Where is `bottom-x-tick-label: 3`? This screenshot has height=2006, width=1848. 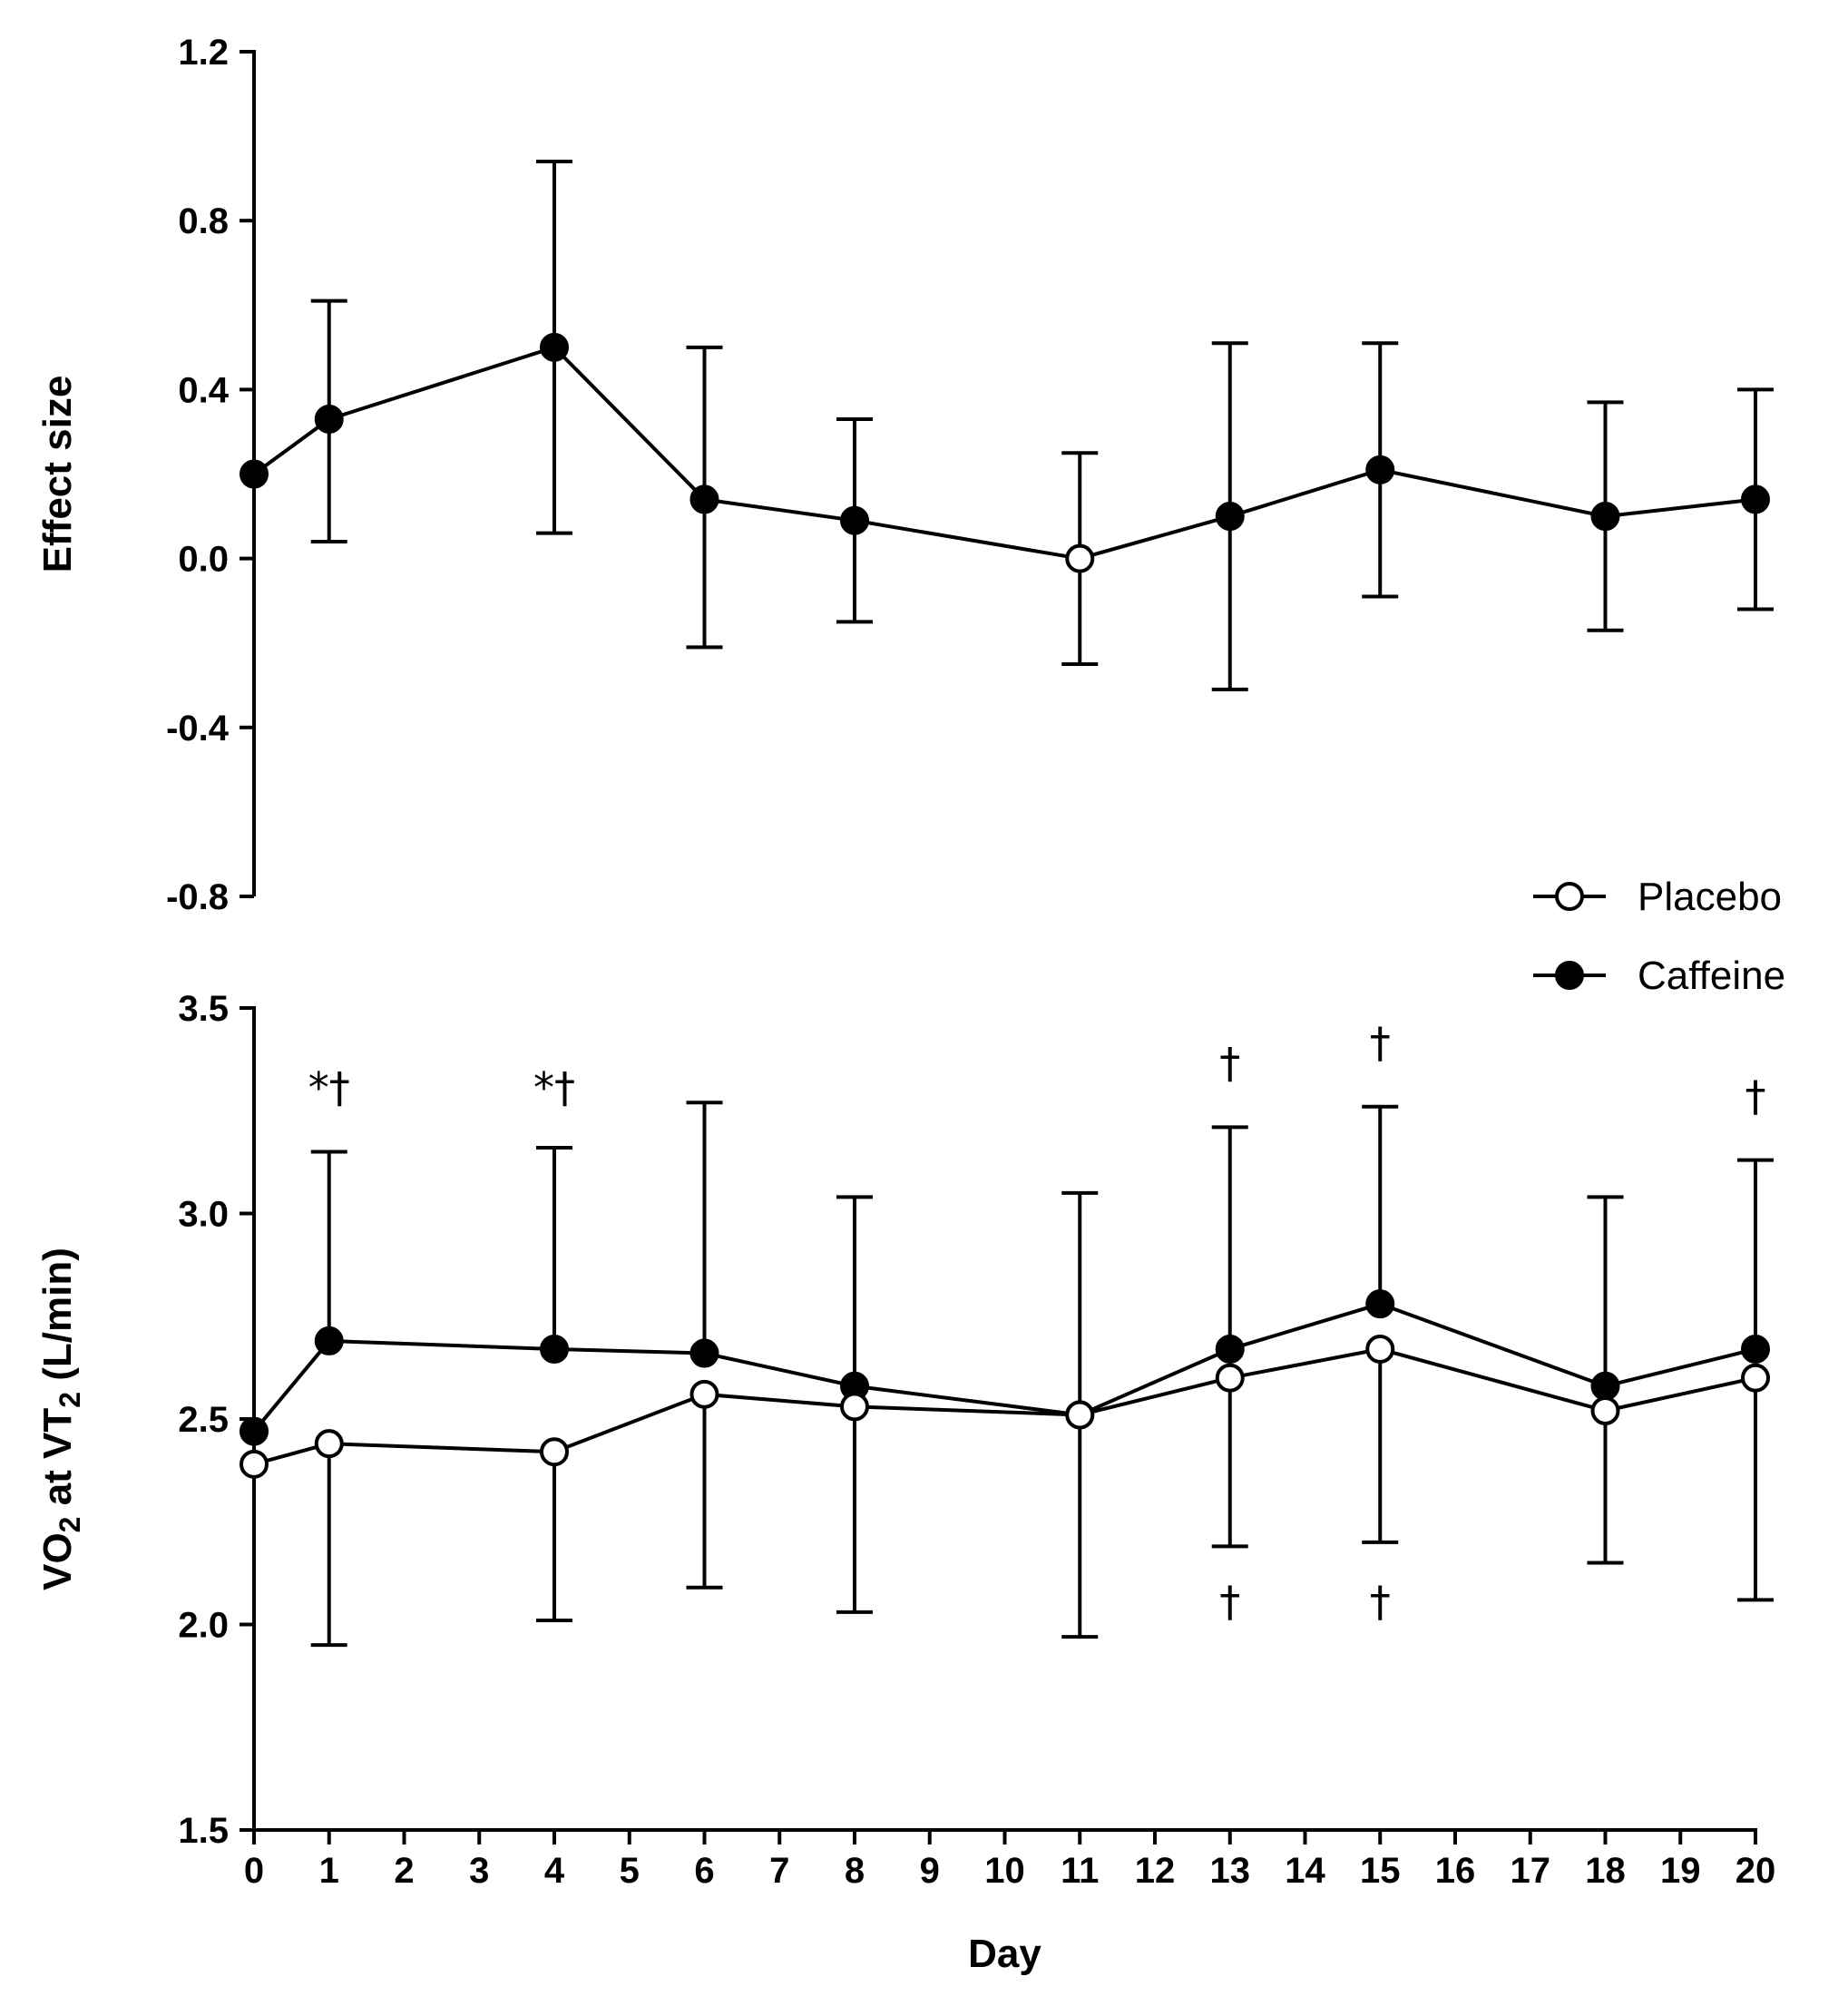 bottom-x-tick-label: 3 is located at coordinates (479, 1871).